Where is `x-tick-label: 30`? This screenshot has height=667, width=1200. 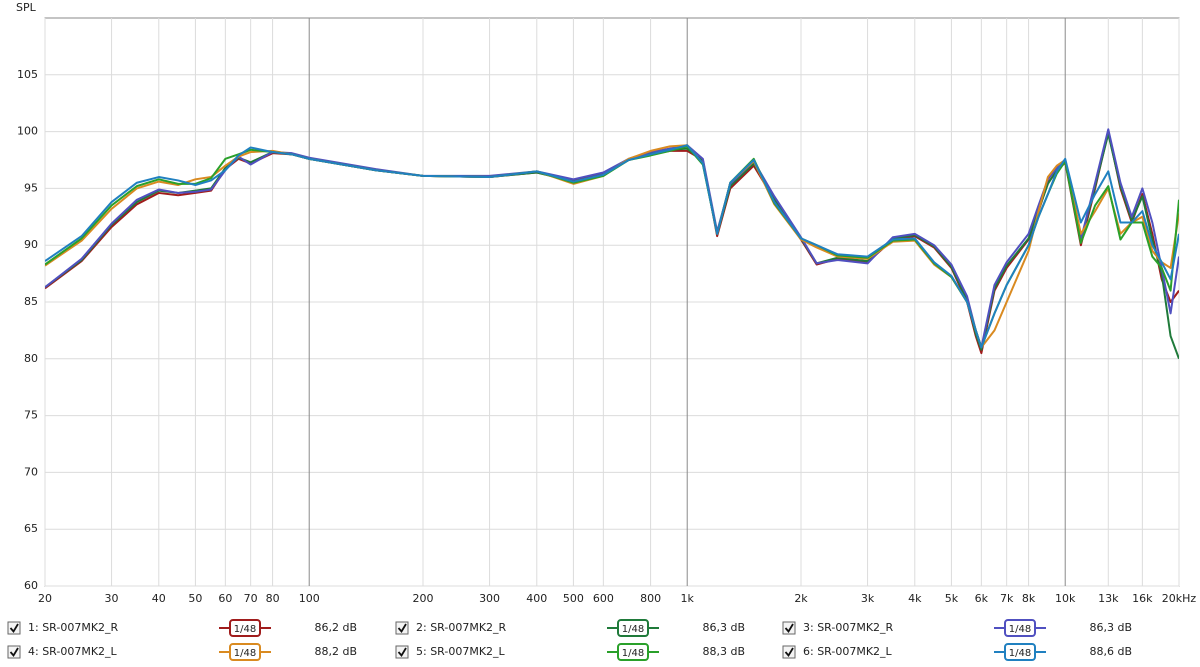
x-tick-label: 30 is located at coordinates (112, 598).